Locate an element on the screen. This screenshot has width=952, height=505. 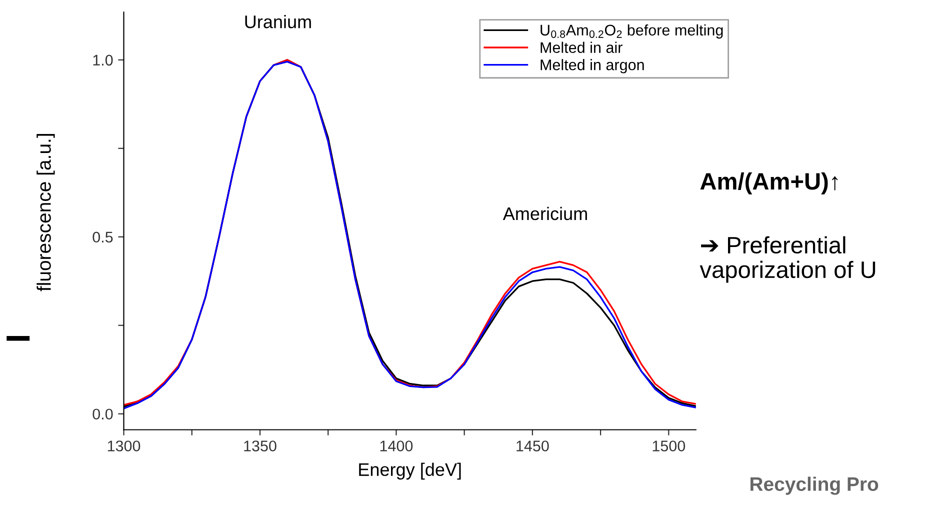
legend-label: U$_{0.8}$Am$_{0.2}$O$_{2}$ before melting is located at coordinates (631, 31).